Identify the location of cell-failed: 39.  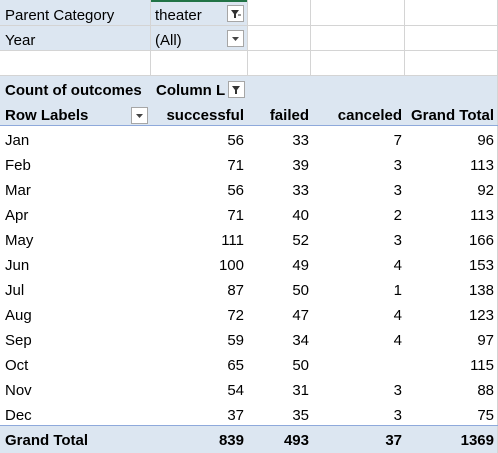
(300, 165).